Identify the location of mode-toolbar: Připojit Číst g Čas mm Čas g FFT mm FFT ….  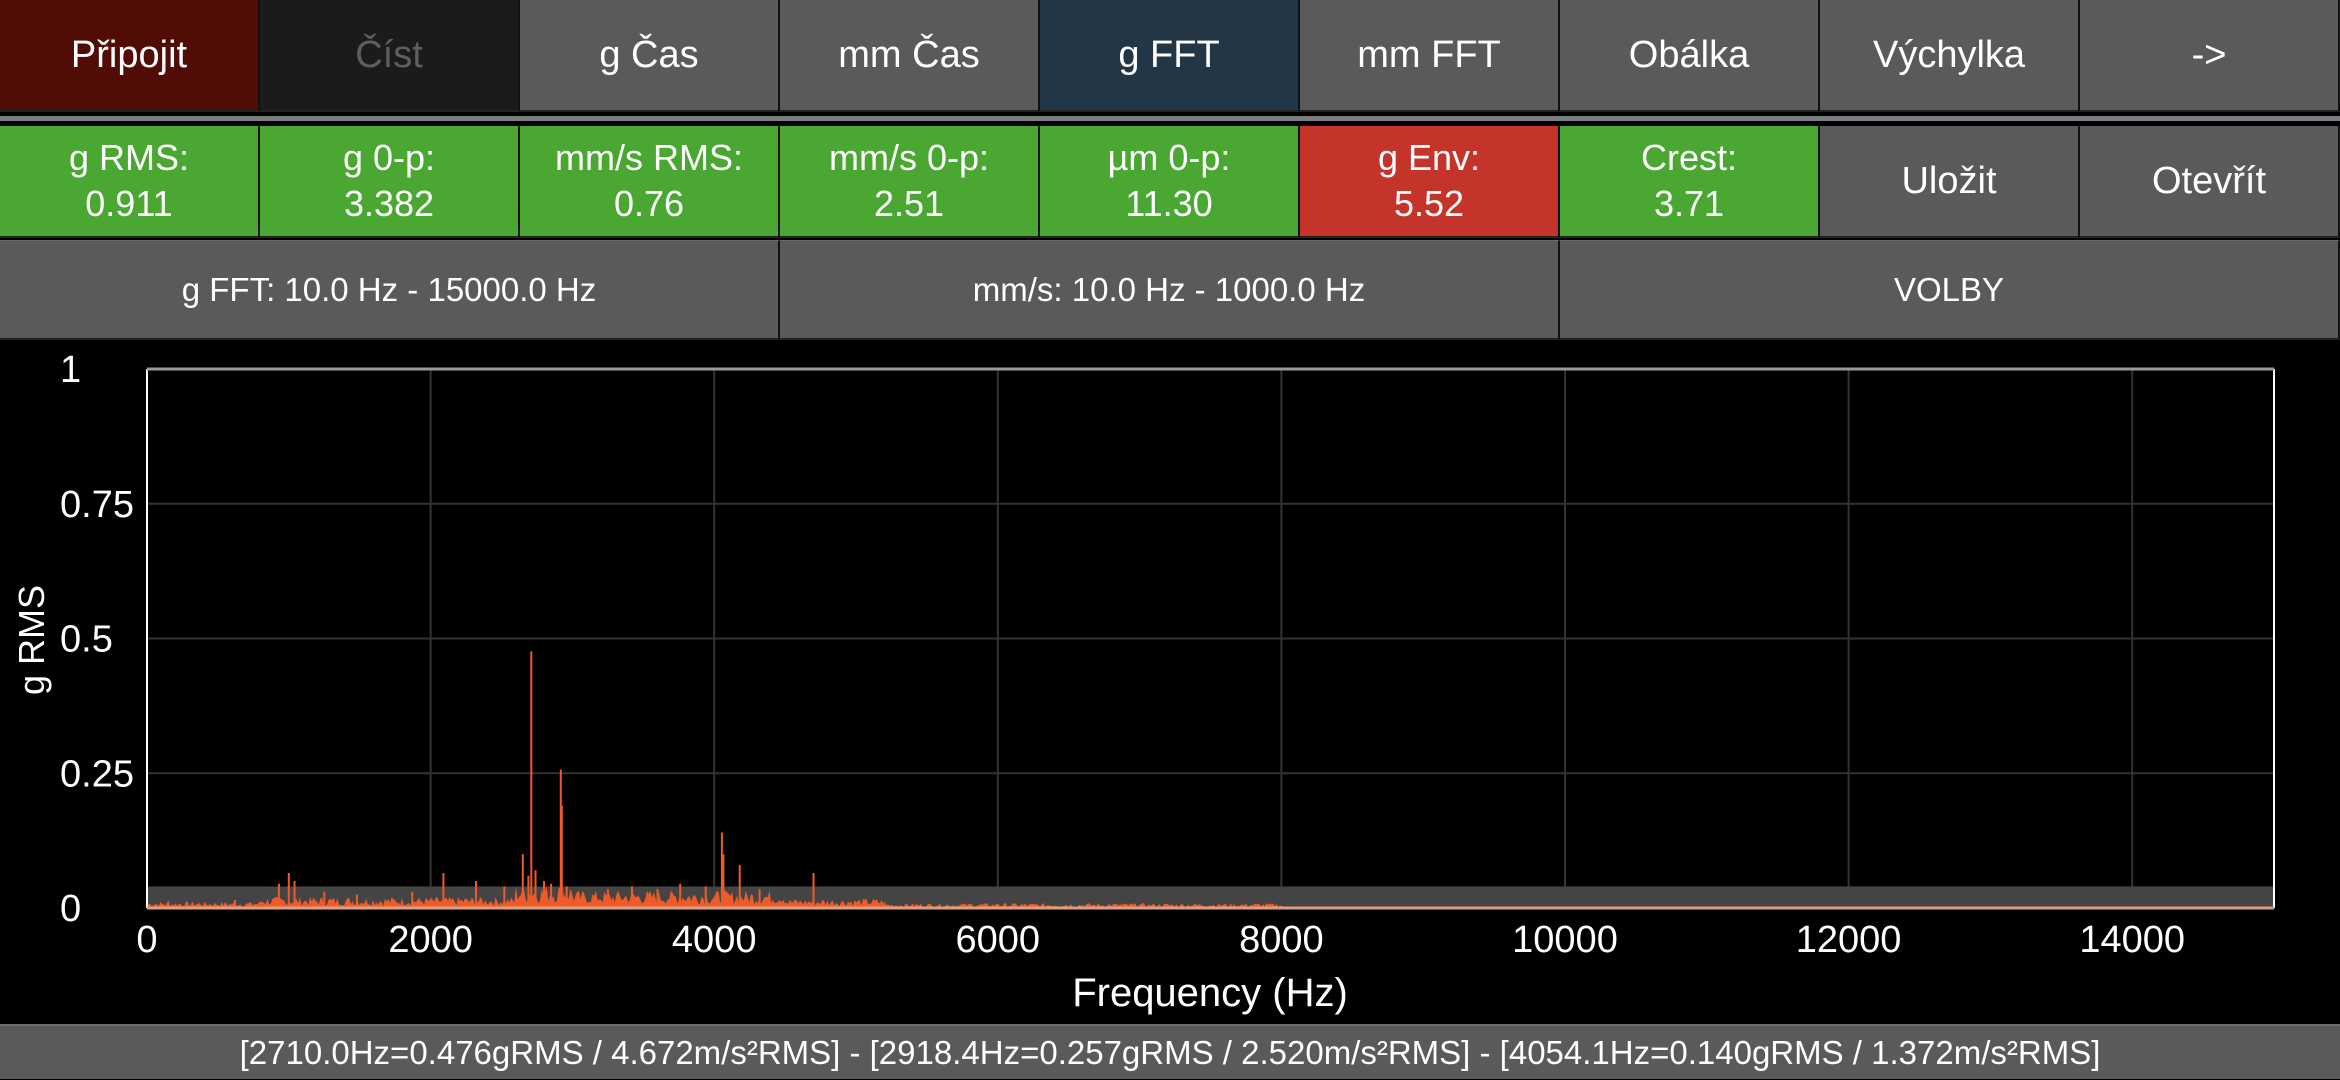
(1170, 56).